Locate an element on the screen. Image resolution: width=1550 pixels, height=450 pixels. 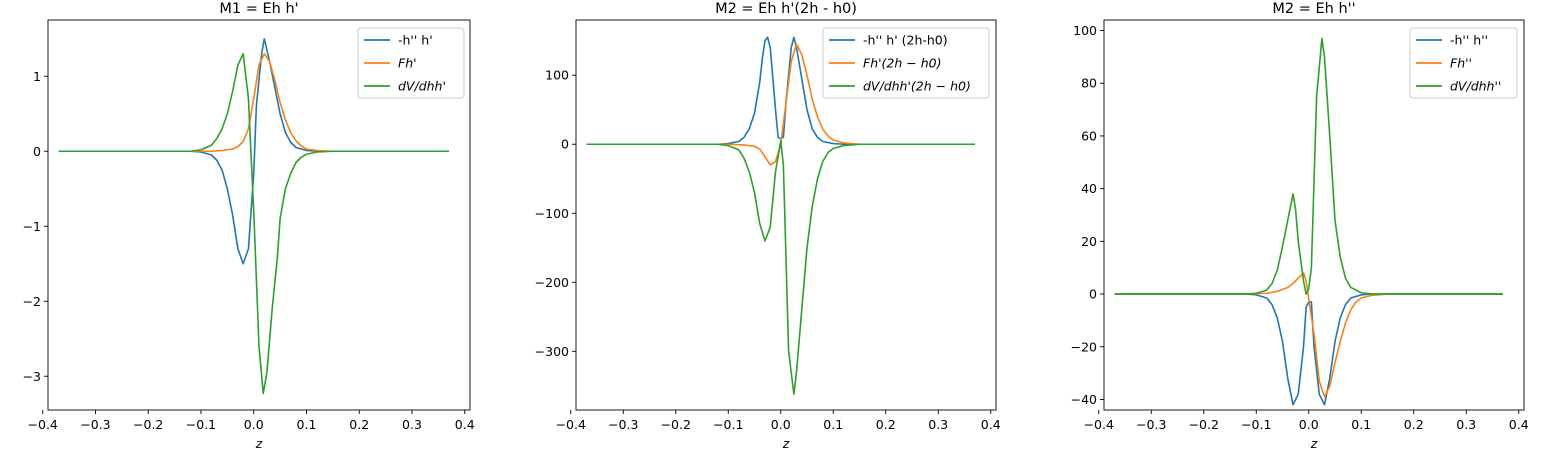
y-tick-label: −300 is located at coordinates (552, 351).